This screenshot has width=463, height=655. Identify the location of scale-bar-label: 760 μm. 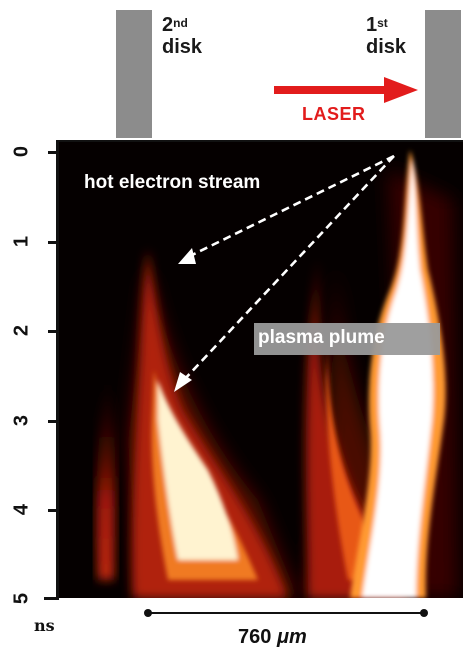
(272, 637).